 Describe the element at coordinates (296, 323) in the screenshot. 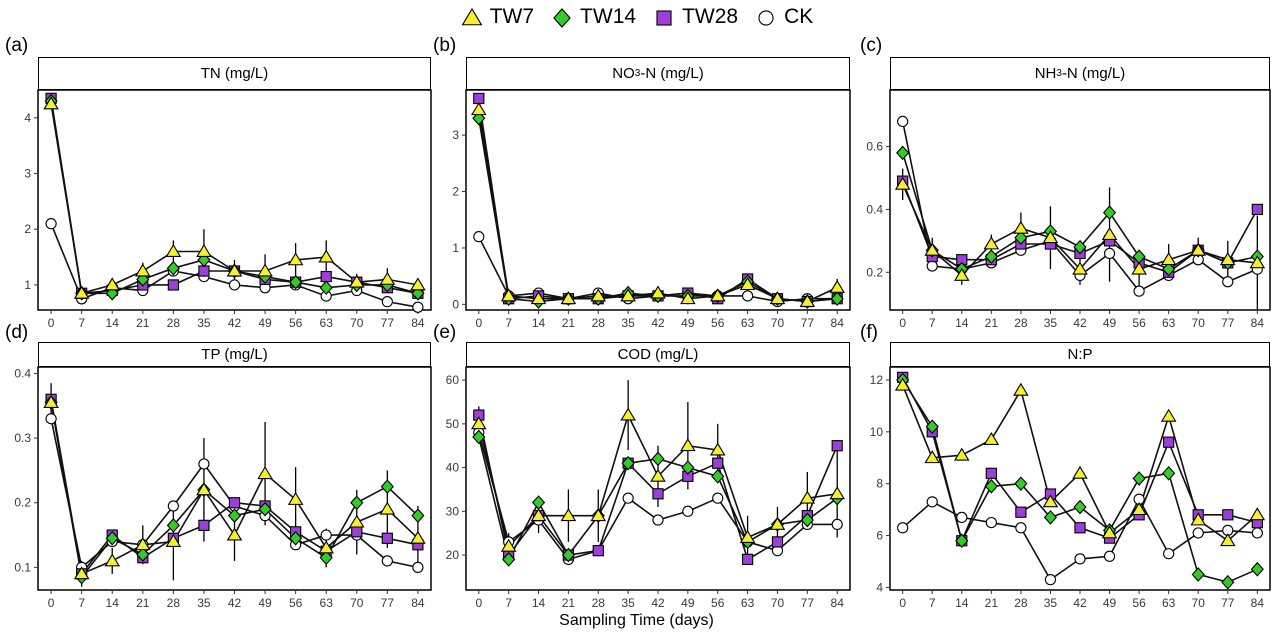

I see `x-tick-label: 56` at that location.